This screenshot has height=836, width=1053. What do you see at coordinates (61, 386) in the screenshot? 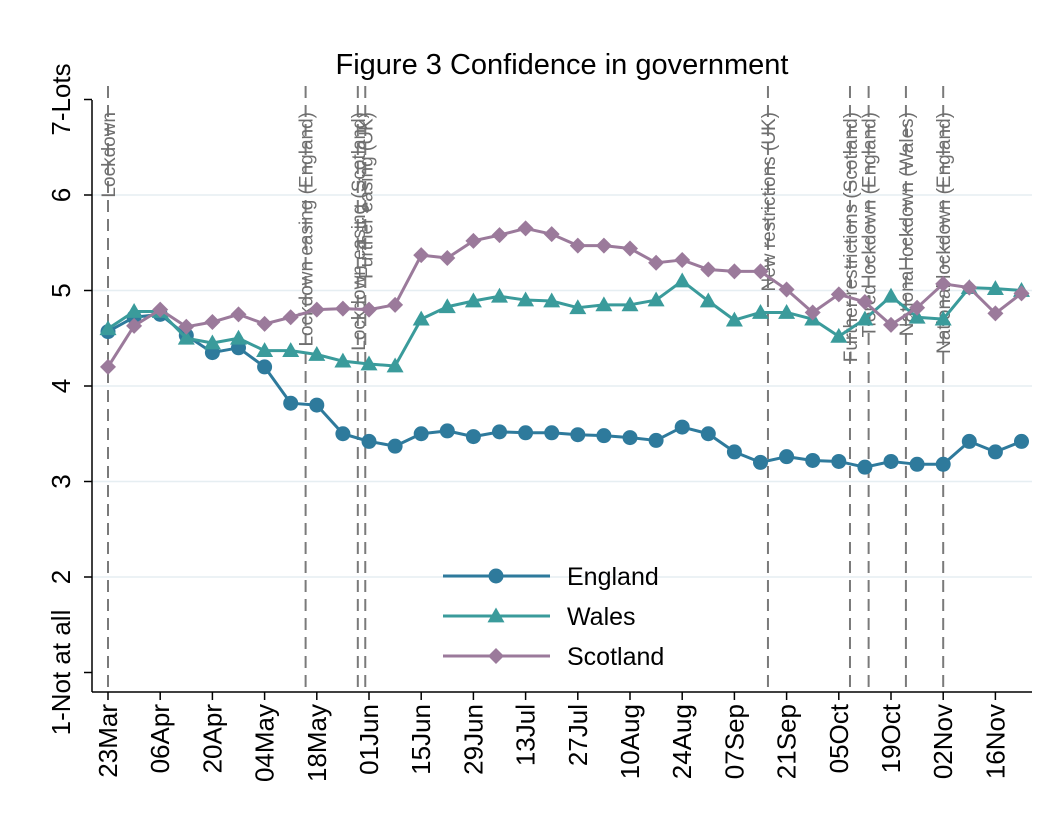
I see `y-tick-label: 4` at bounding box center [61, 386].